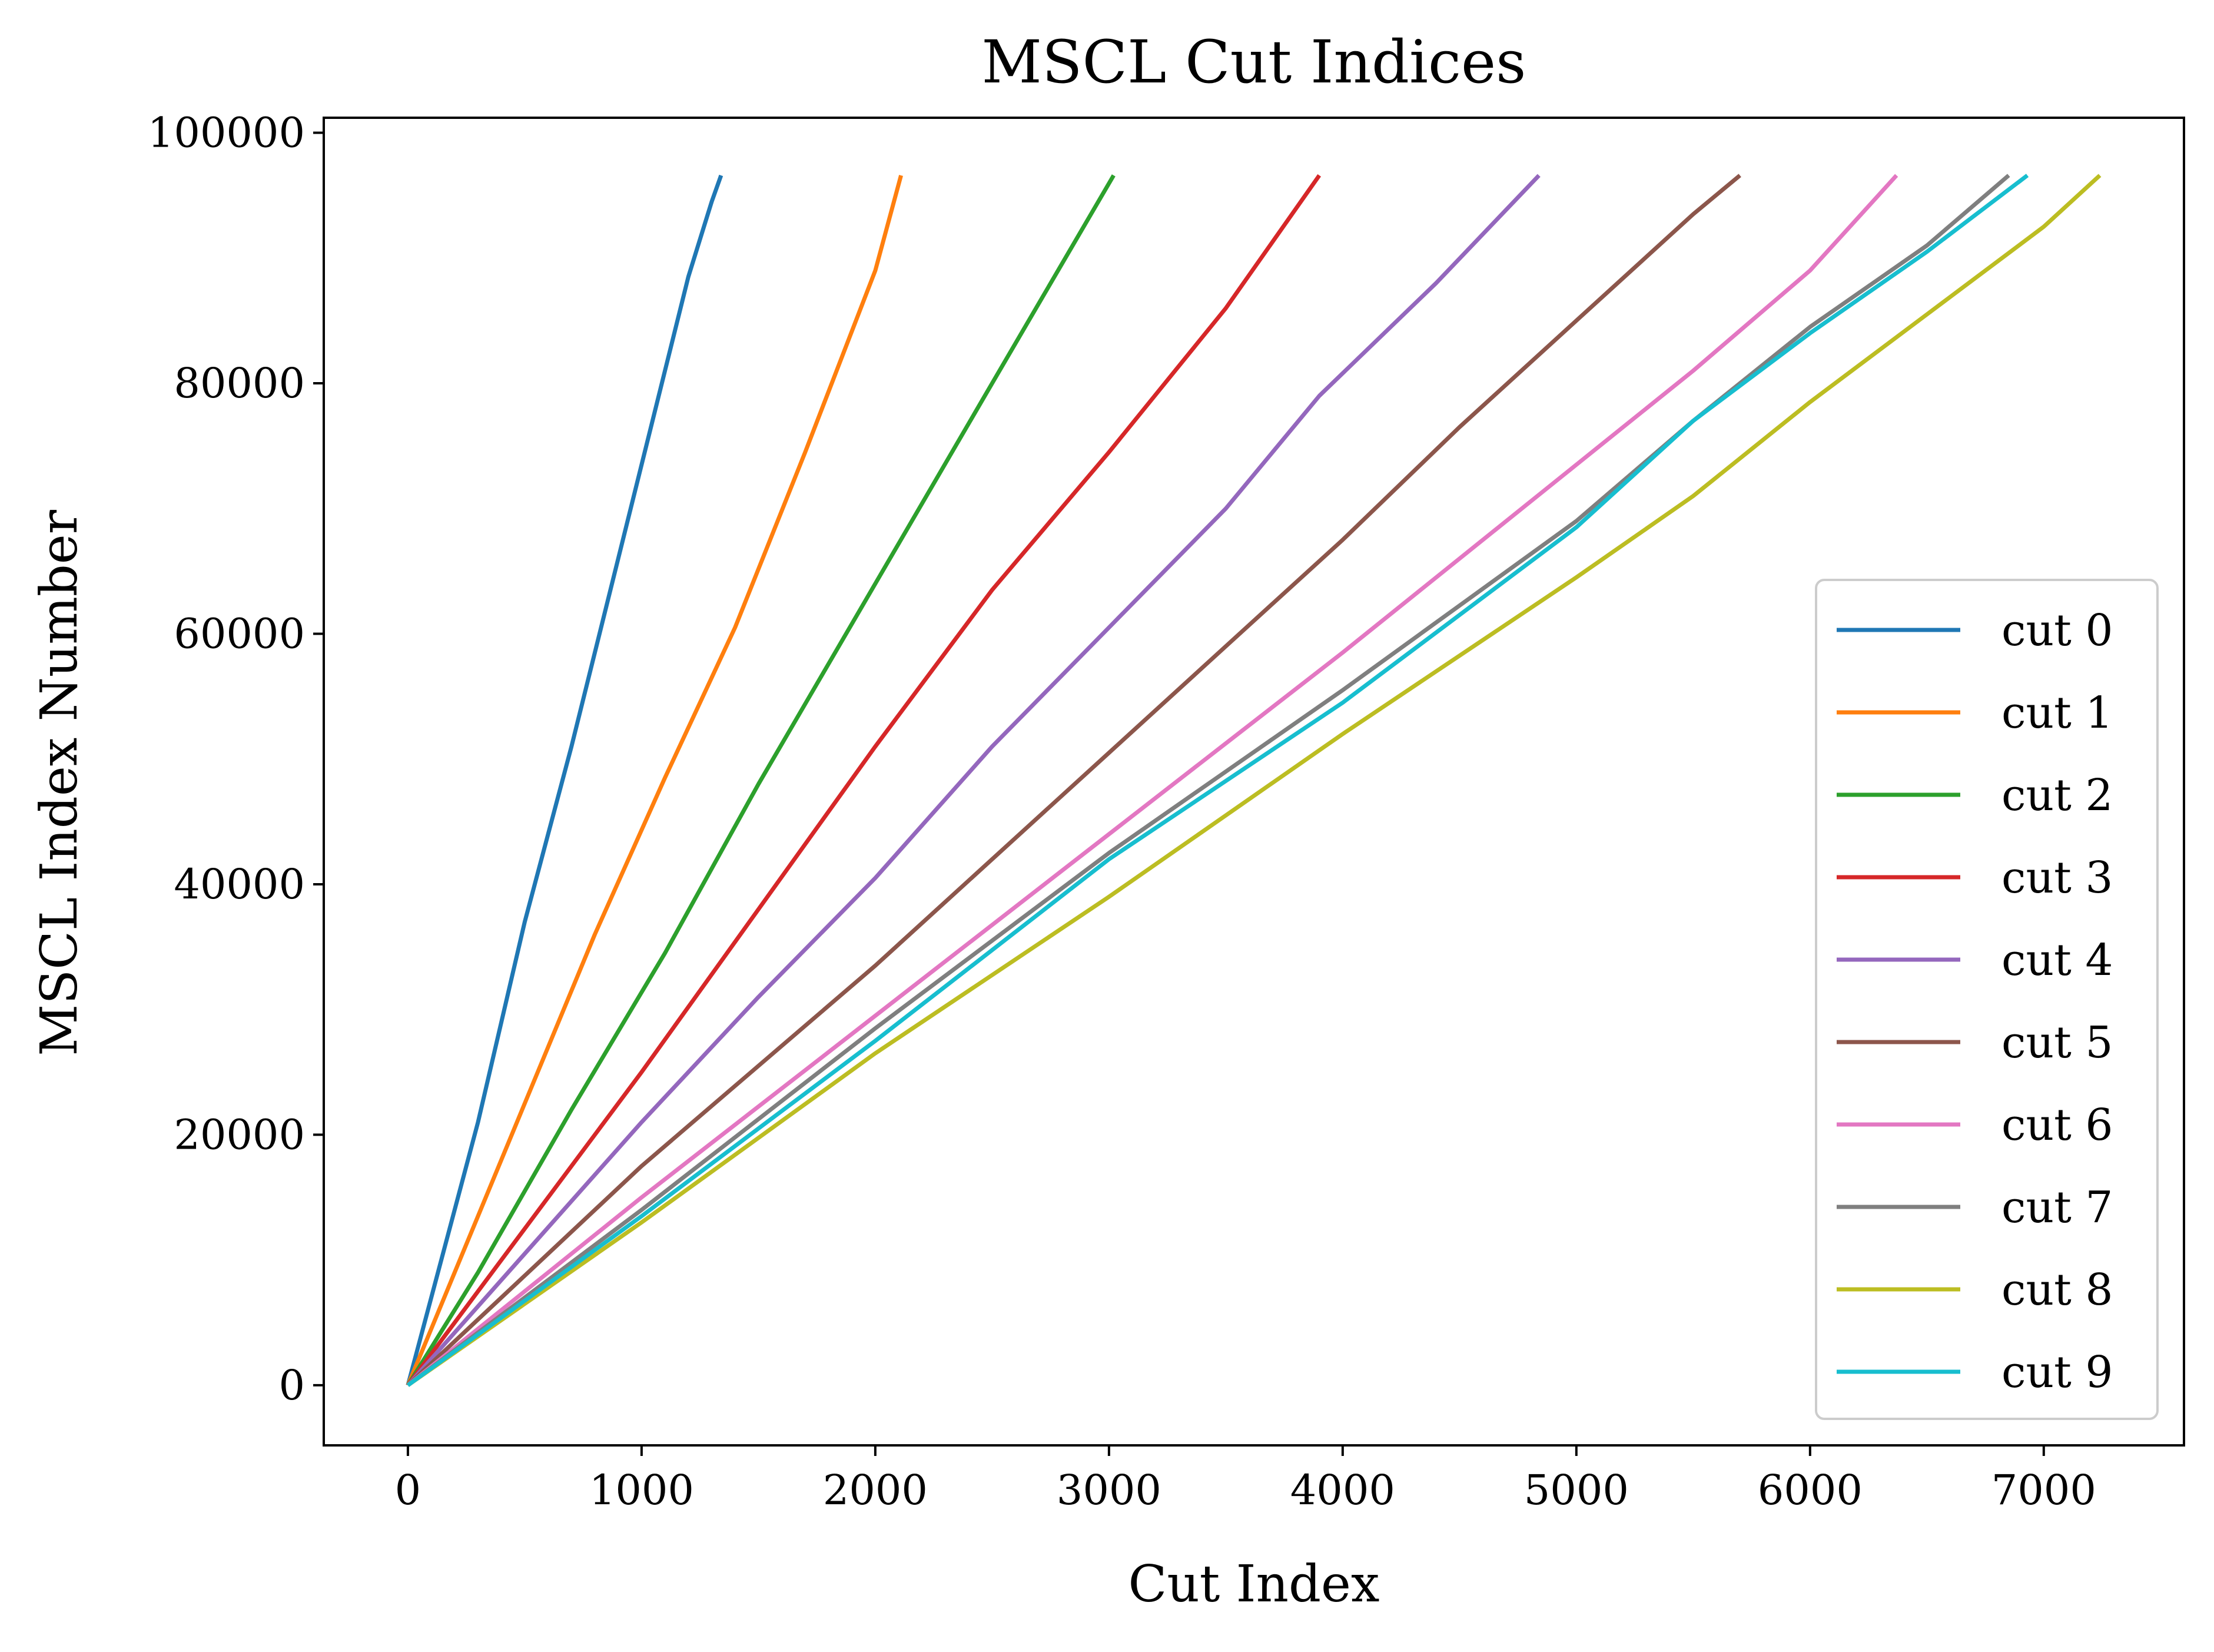 This screenshot has width=2214, height=1652. I want to click on y-tick-label: 80000, so click(239, 383).